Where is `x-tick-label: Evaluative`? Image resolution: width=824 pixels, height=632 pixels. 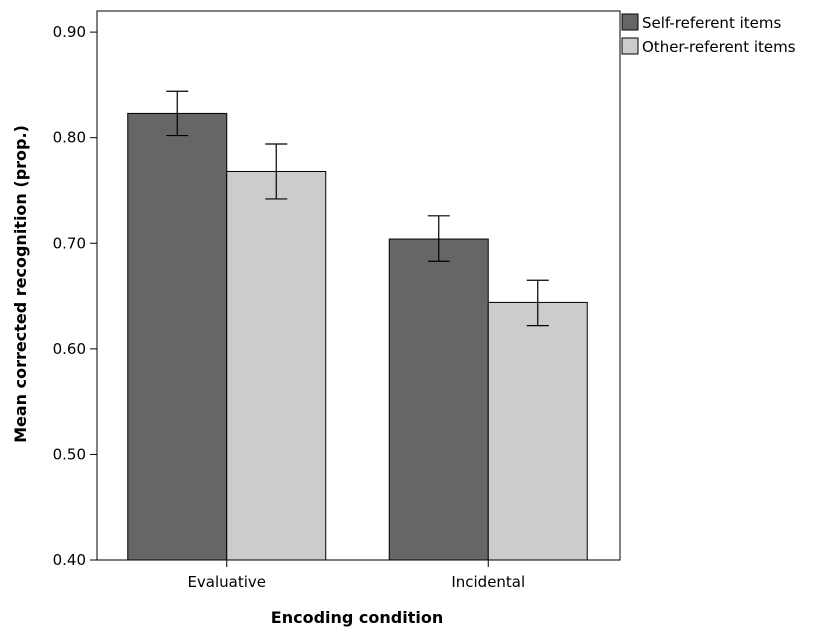
x-tick-label: Evaluative is located at coordinates (226, 582).